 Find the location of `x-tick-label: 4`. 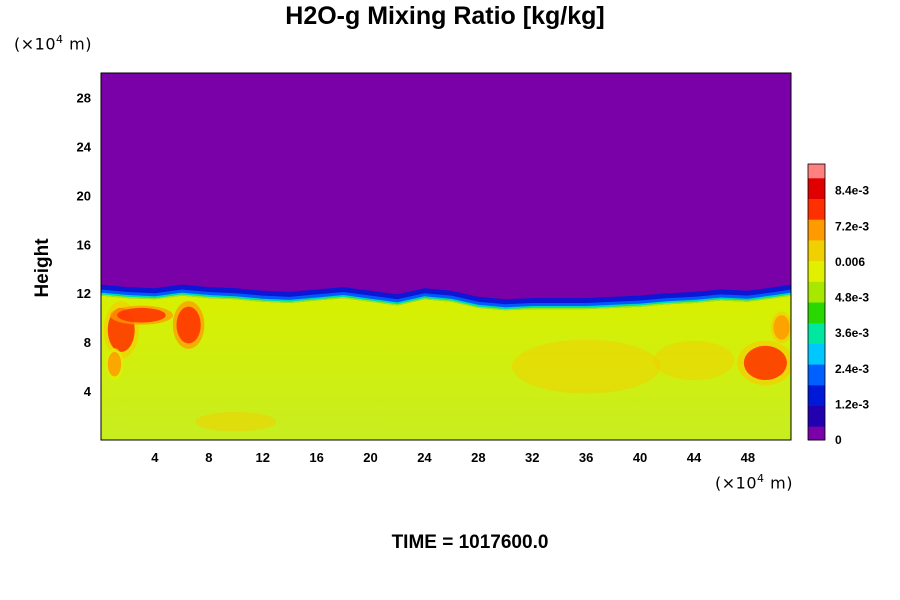

x-tick-label: 4 is located at coordinates (155, 457).